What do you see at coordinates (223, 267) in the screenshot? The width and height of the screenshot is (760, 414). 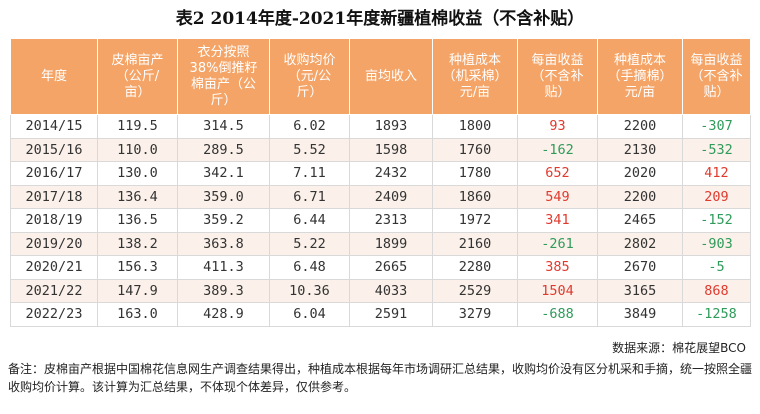 I see `table-cell: 411.3` at bounding box center [223, 267].